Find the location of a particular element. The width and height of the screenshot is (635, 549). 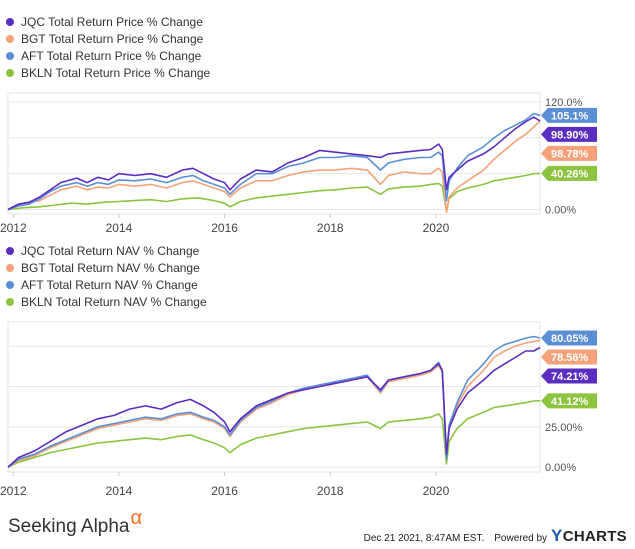

end-value-label: 98.78% is located at coordinates (570, 154).